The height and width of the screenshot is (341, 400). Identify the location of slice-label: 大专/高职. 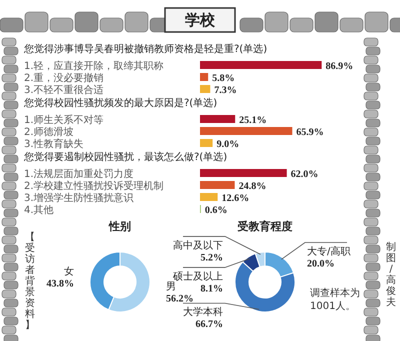
(328, 251).